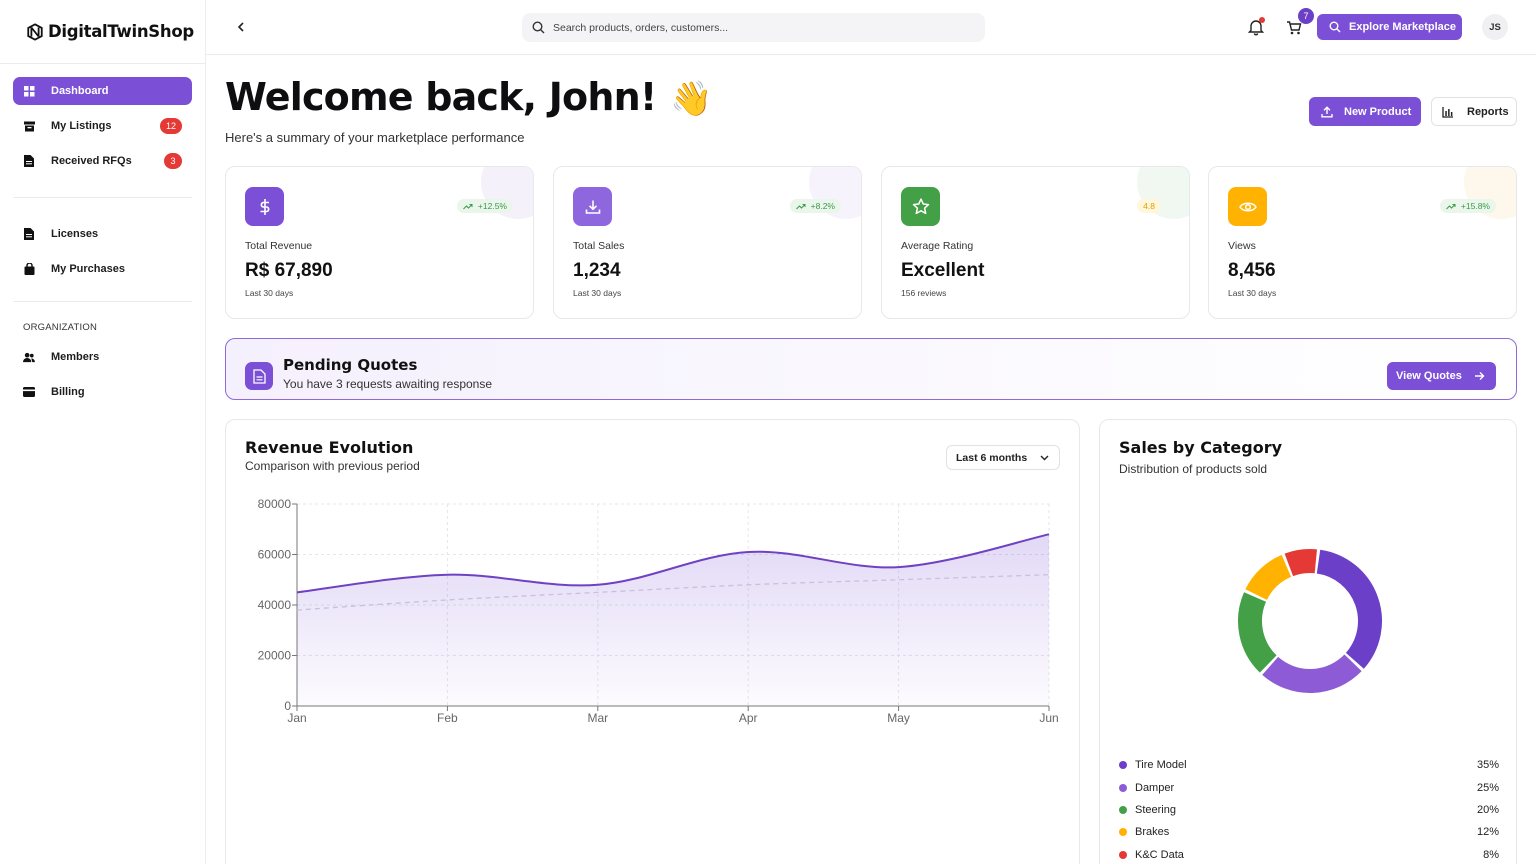  What do you see at coordinates (264, 206) in the screenshot?
I see `dollar-icon` at bounding box center [264, 206].